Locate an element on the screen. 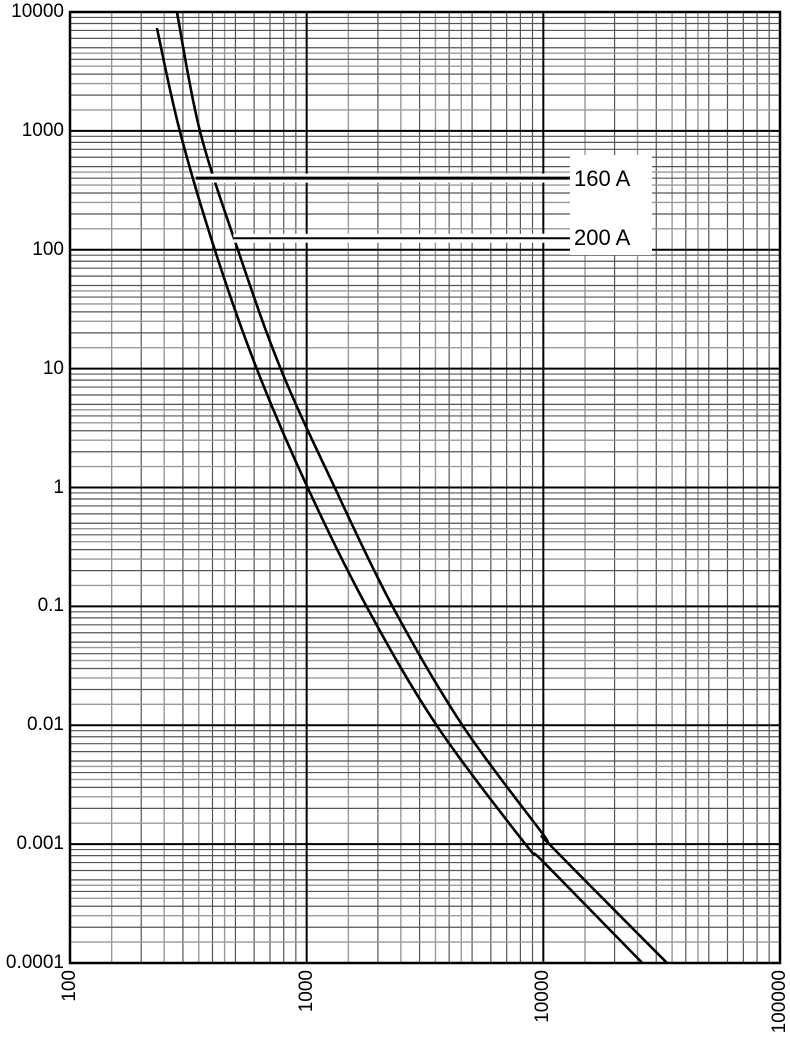 This screenshot has height=1044, width=790. curve-label-160a: 160 A is located at coordinates (602, 178).